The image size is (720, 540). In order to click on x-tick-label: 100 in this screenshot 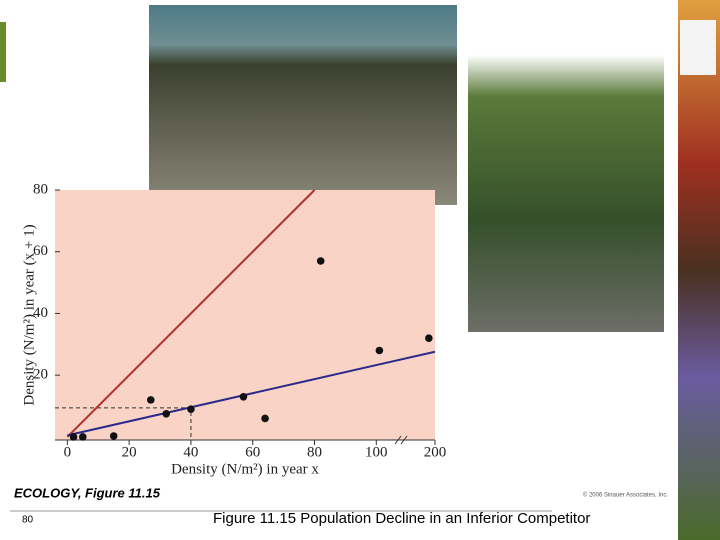, I will do `click(376, 452)`.